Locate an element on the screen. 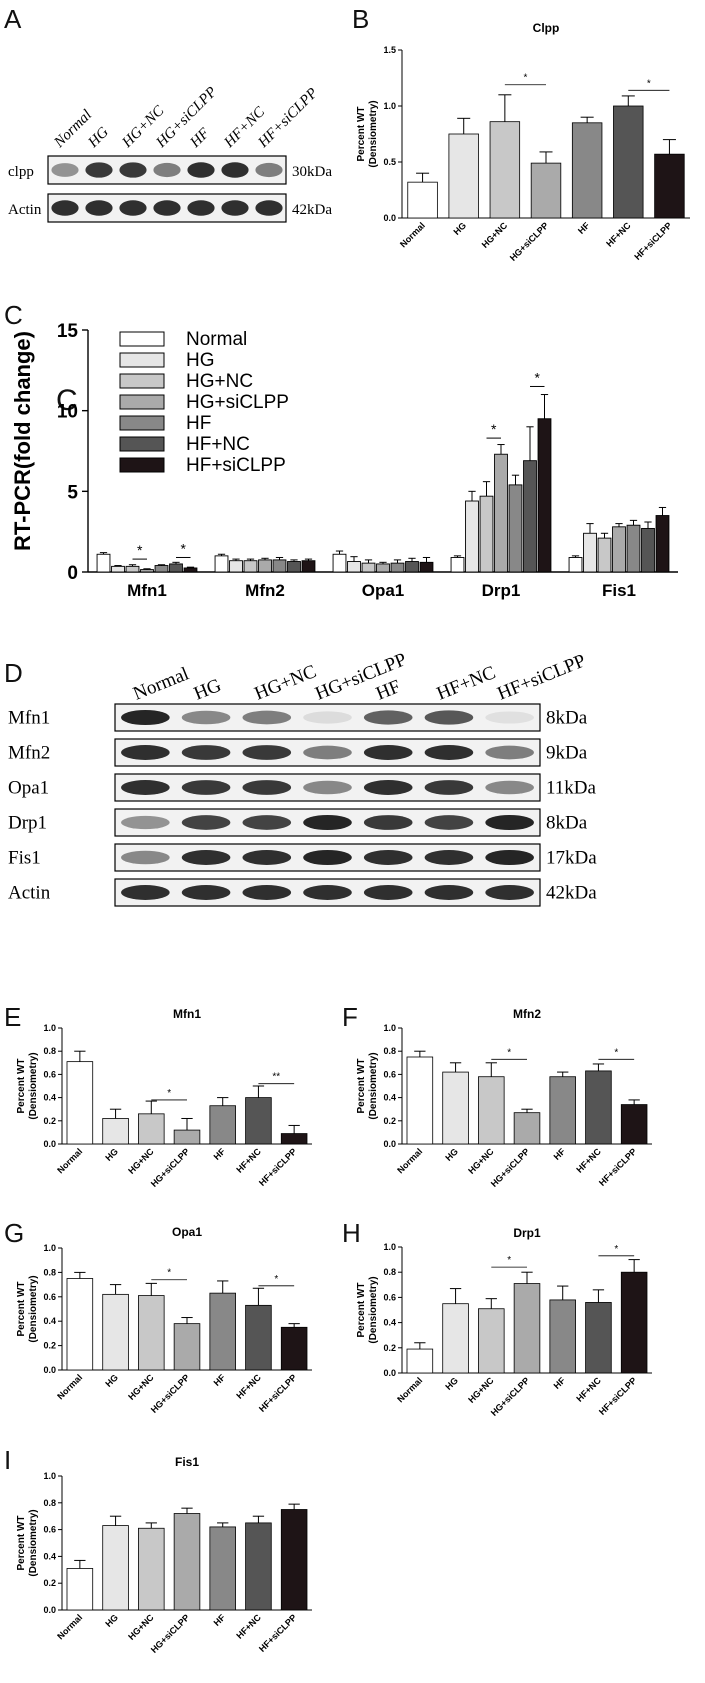 This screenshot has height=1683, width=705. bar-fis1-hf-plus-nc is located at coordinates (648, 550).